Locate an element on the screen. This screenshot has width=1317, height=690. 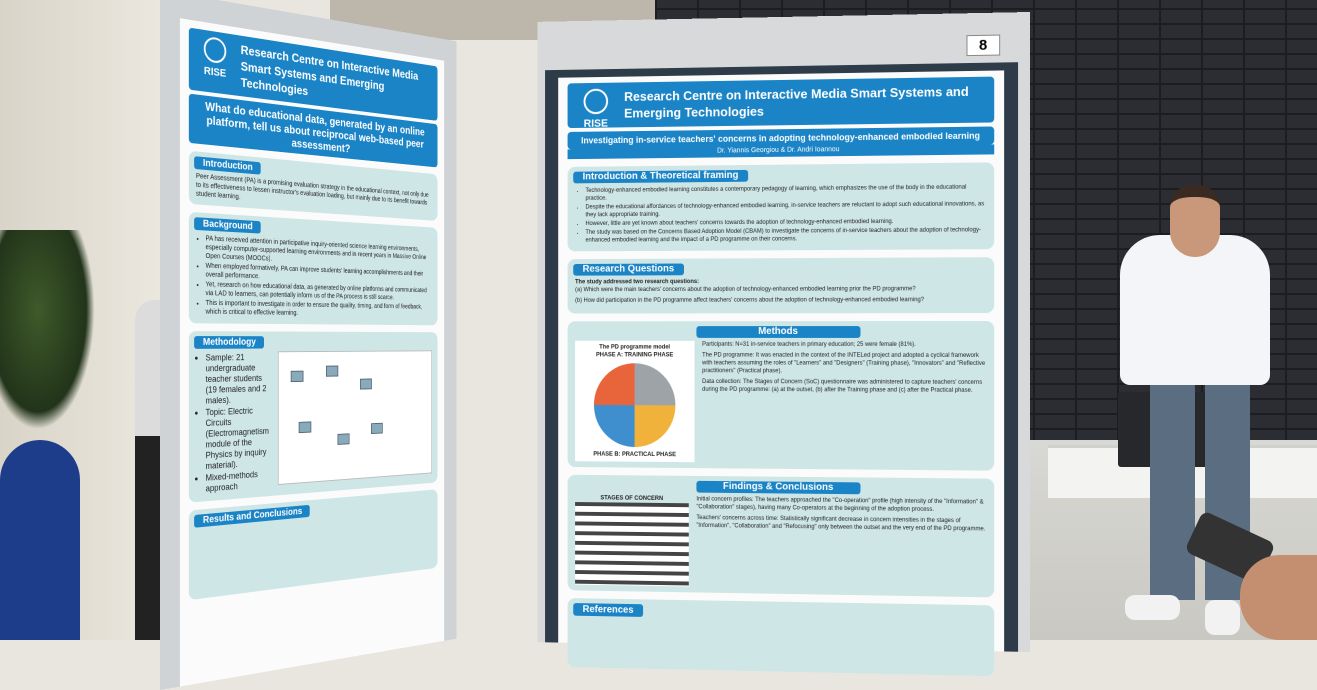
section-heading: Background is located at coordinates (227, 225).